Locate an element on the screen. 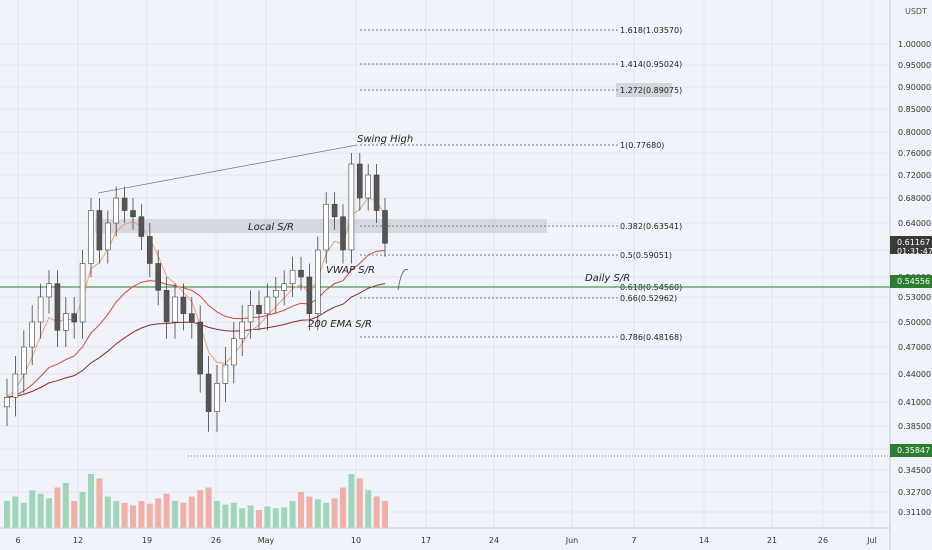 The height and width of the screenshot is (550, 932). last-price-tag is located at coordinates (911, 245).